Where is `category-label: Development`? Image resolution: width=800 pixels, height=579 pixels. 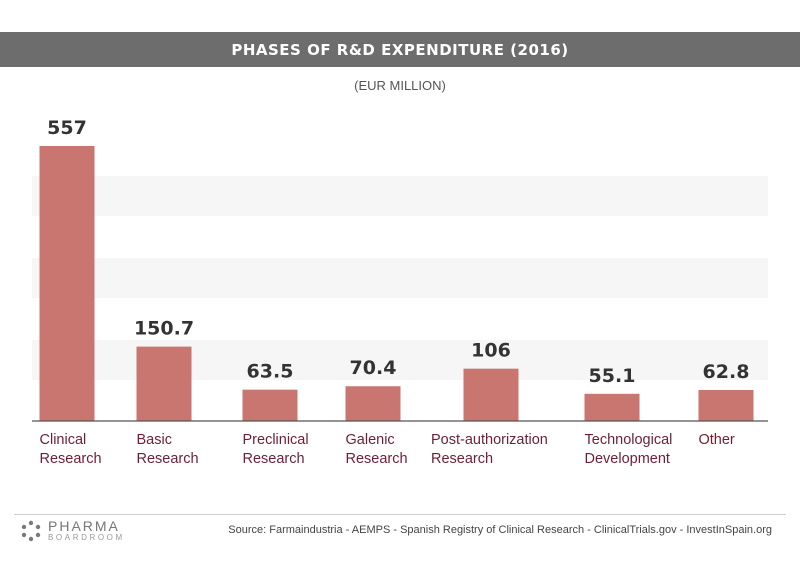
category-label: Development is located at coordinates (627, 459).